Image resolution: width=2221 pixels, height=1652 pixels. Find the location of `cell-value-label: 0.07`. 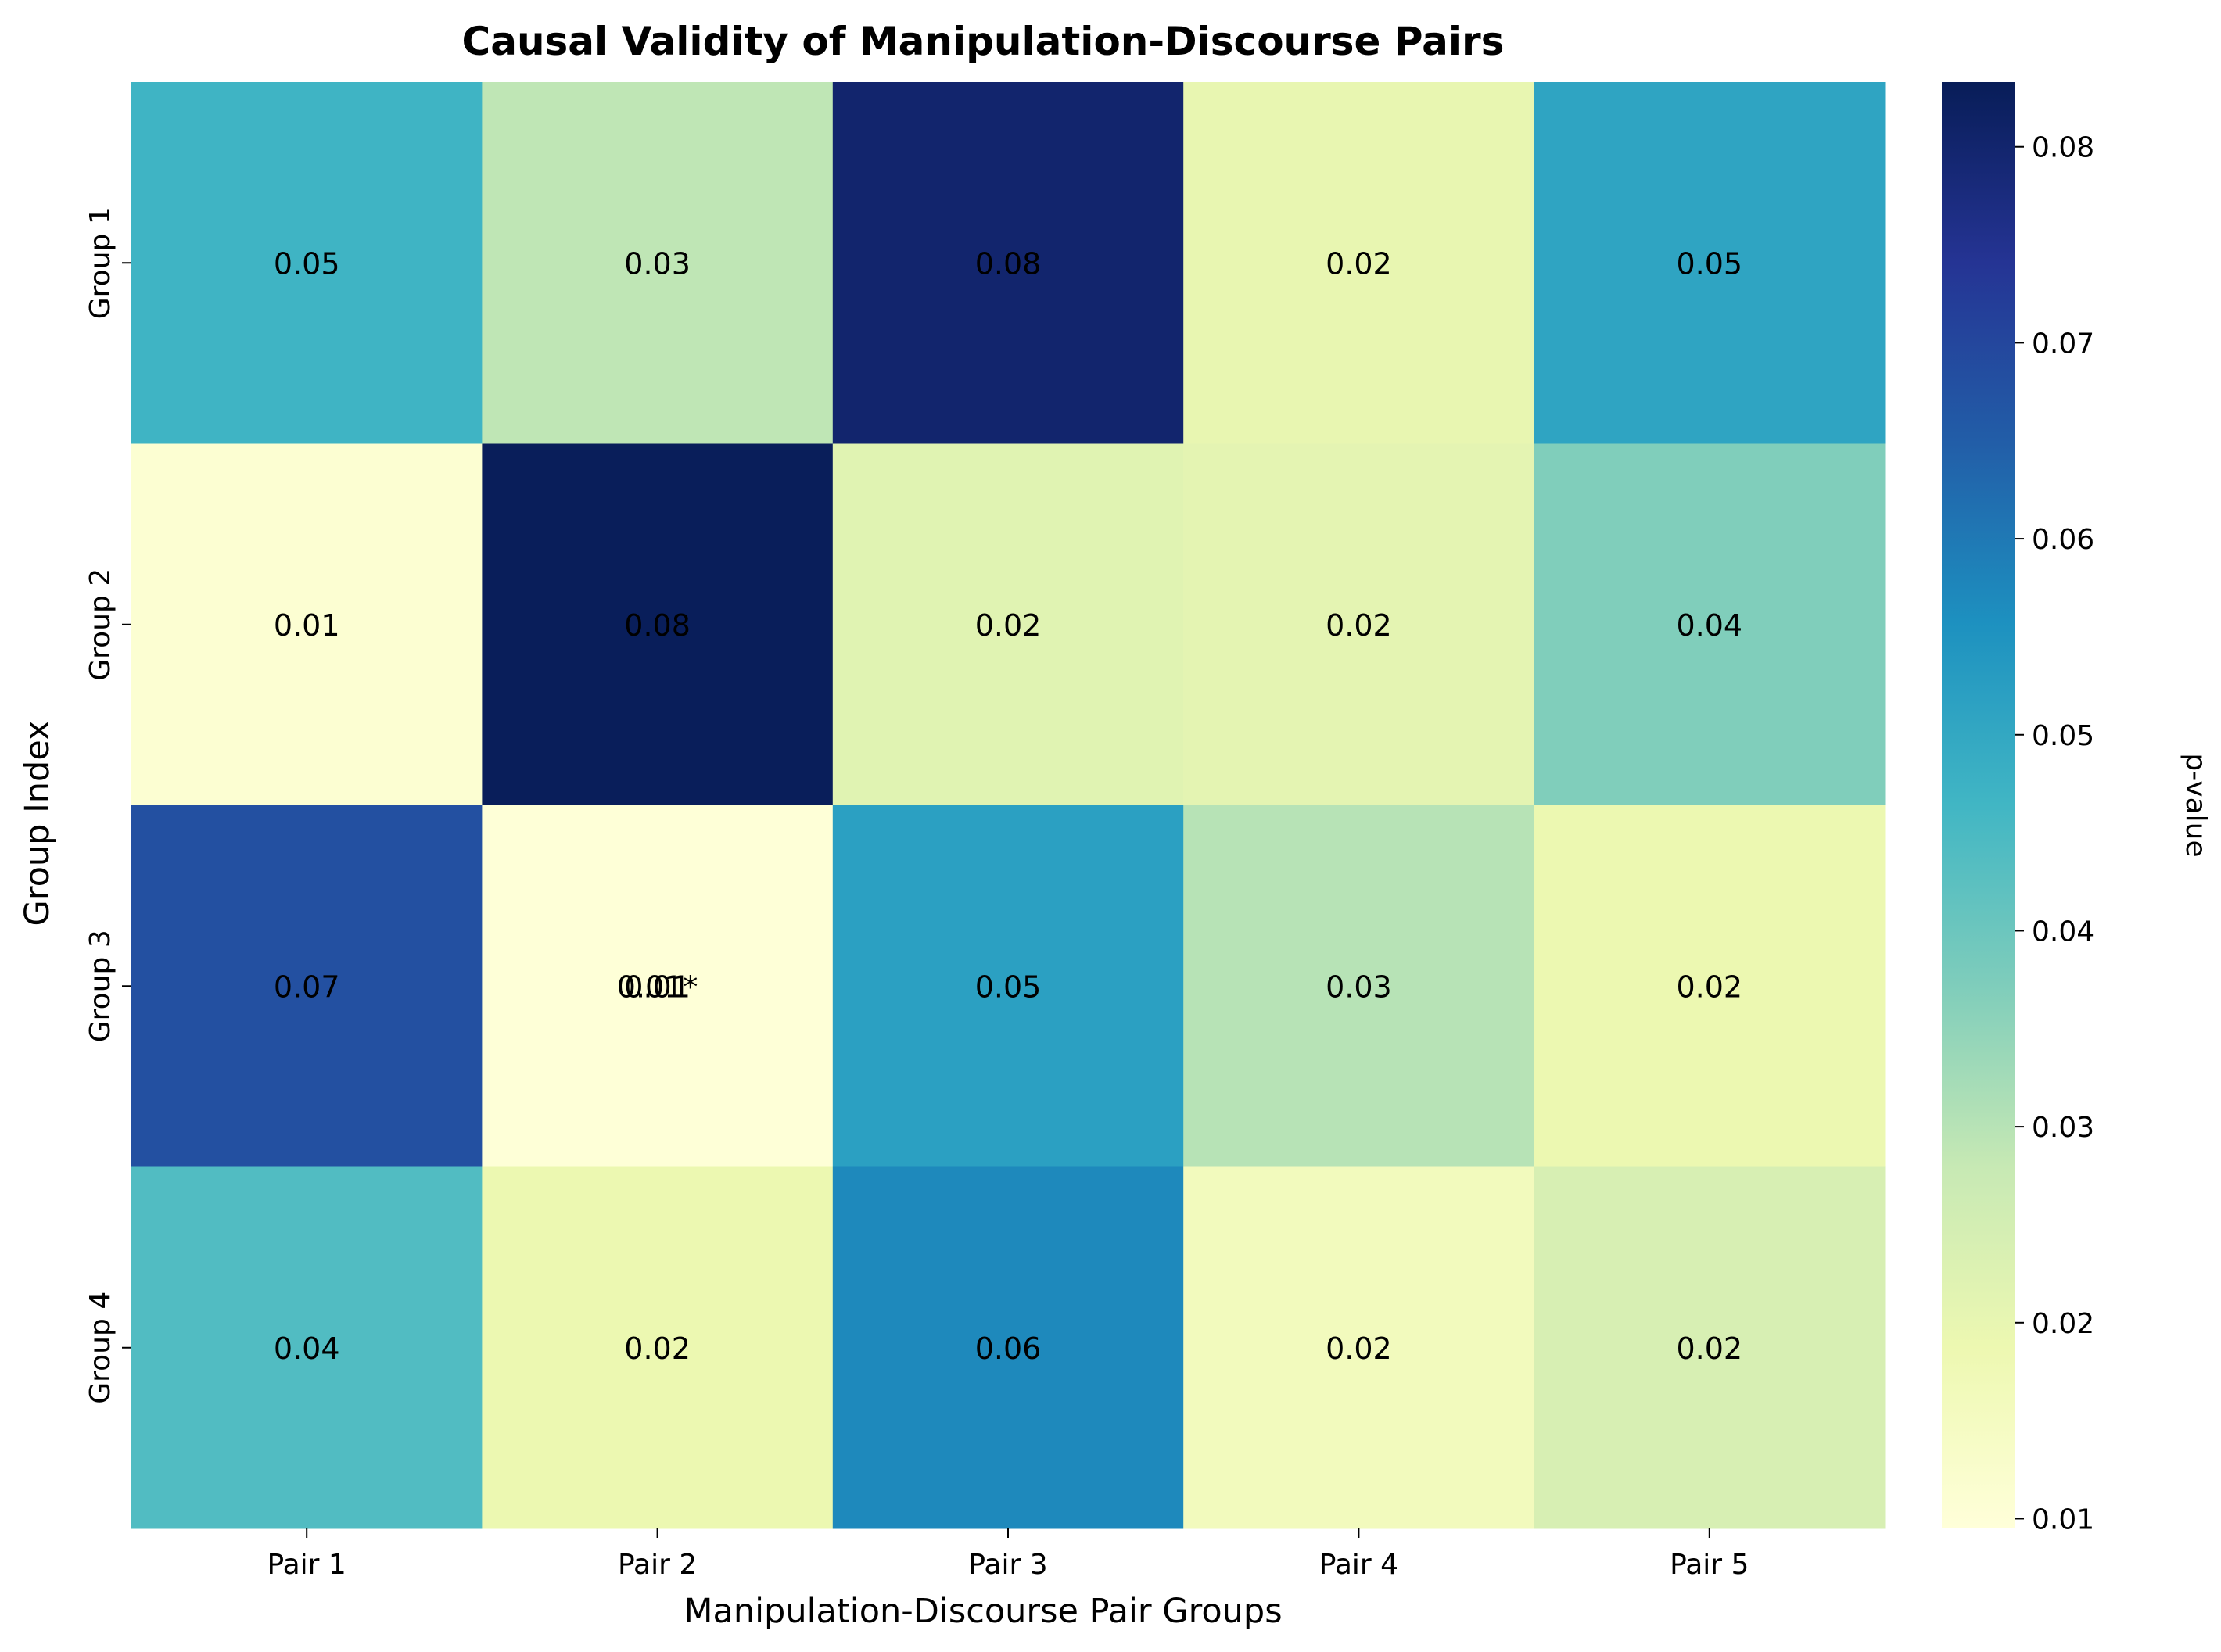

cell-value-label: 0.07 is located at coordinates (307, 987).